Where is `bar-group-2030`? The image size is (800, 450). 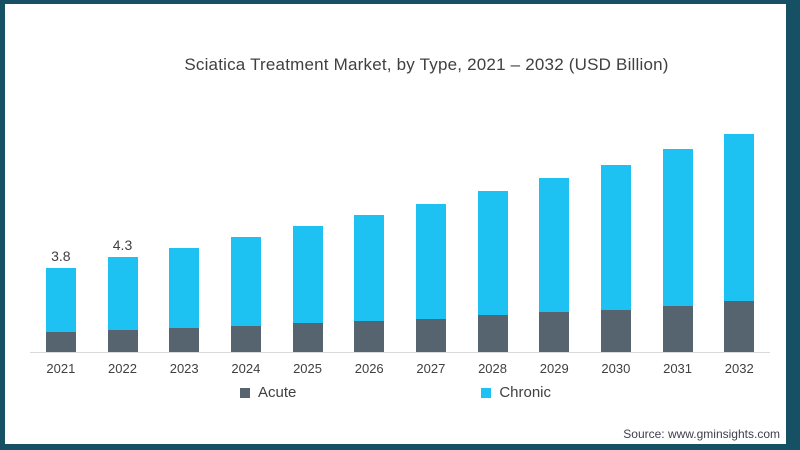 bar-group-2030 is located at coordinates (616, 234).